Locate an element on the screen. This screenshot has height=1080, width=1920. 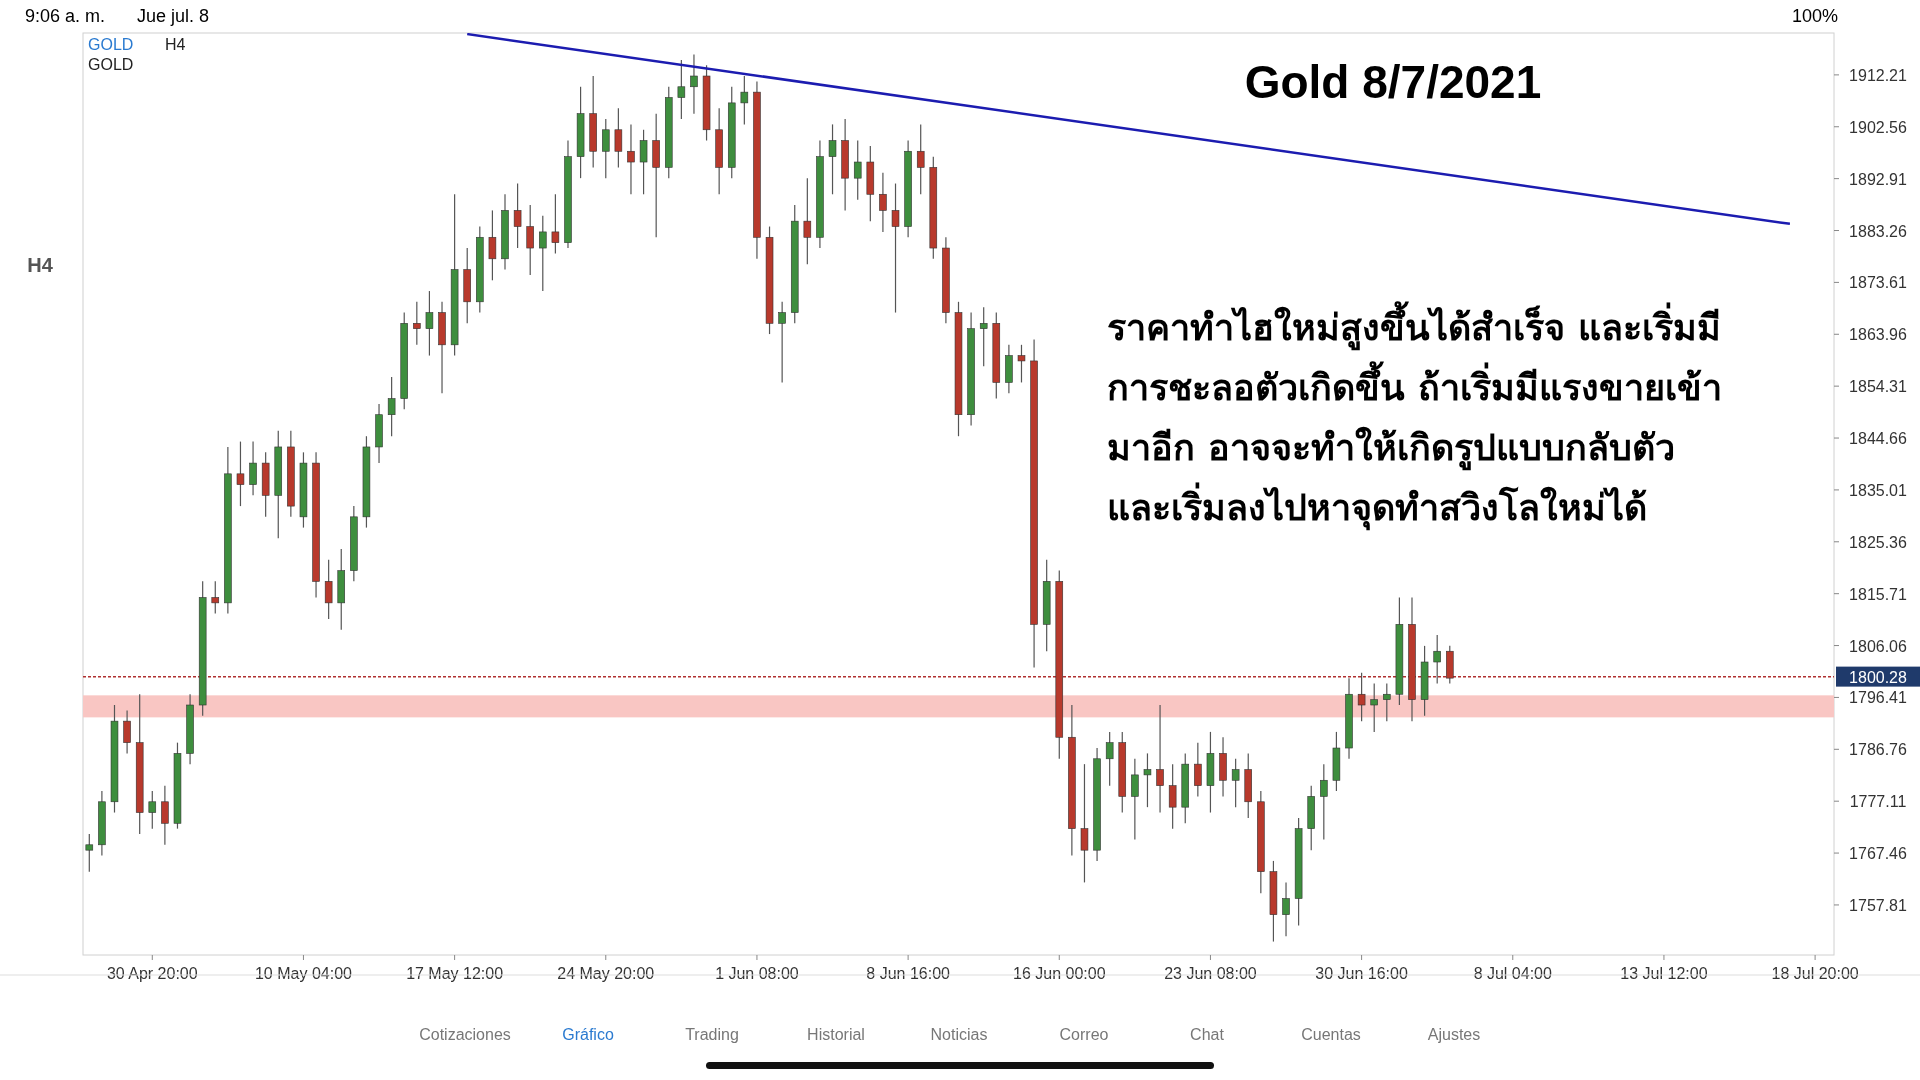
y-tick-label: 1883.26 is located at coordinates (1878, 231).